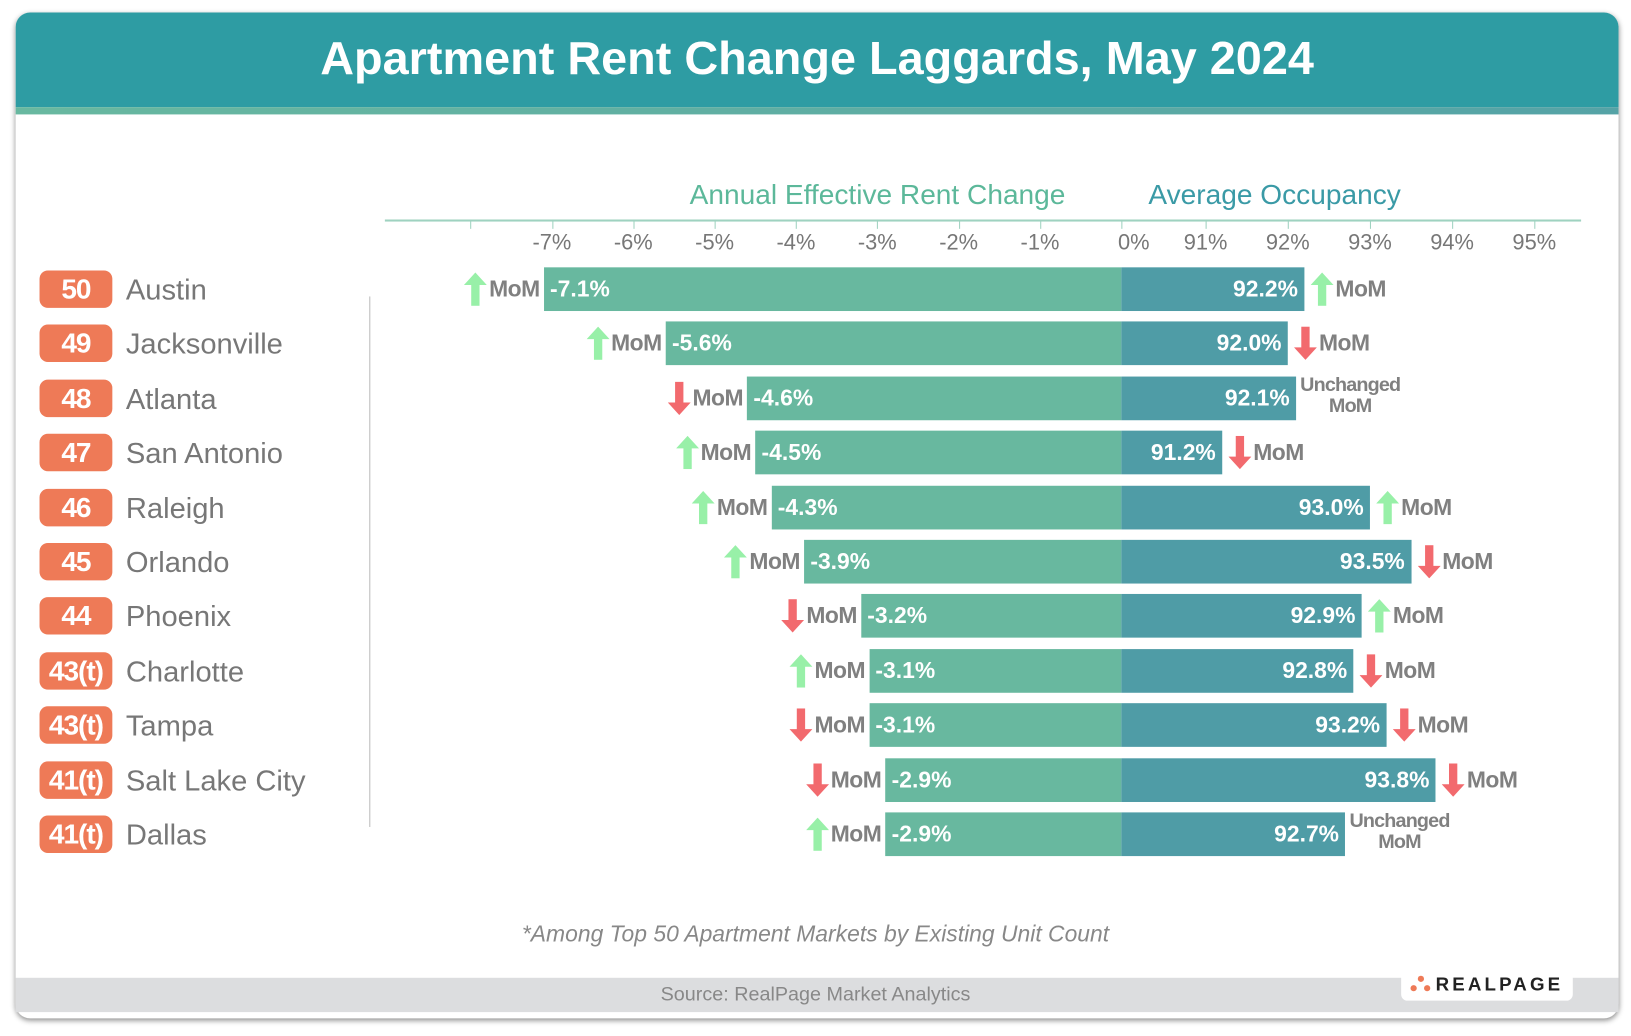 The width and height of the screenshot is (1631, 1036). Describe the element at coordinates (1204, 343) in the screenshot. I see `occupancy-bar: 92.0%` at that location.